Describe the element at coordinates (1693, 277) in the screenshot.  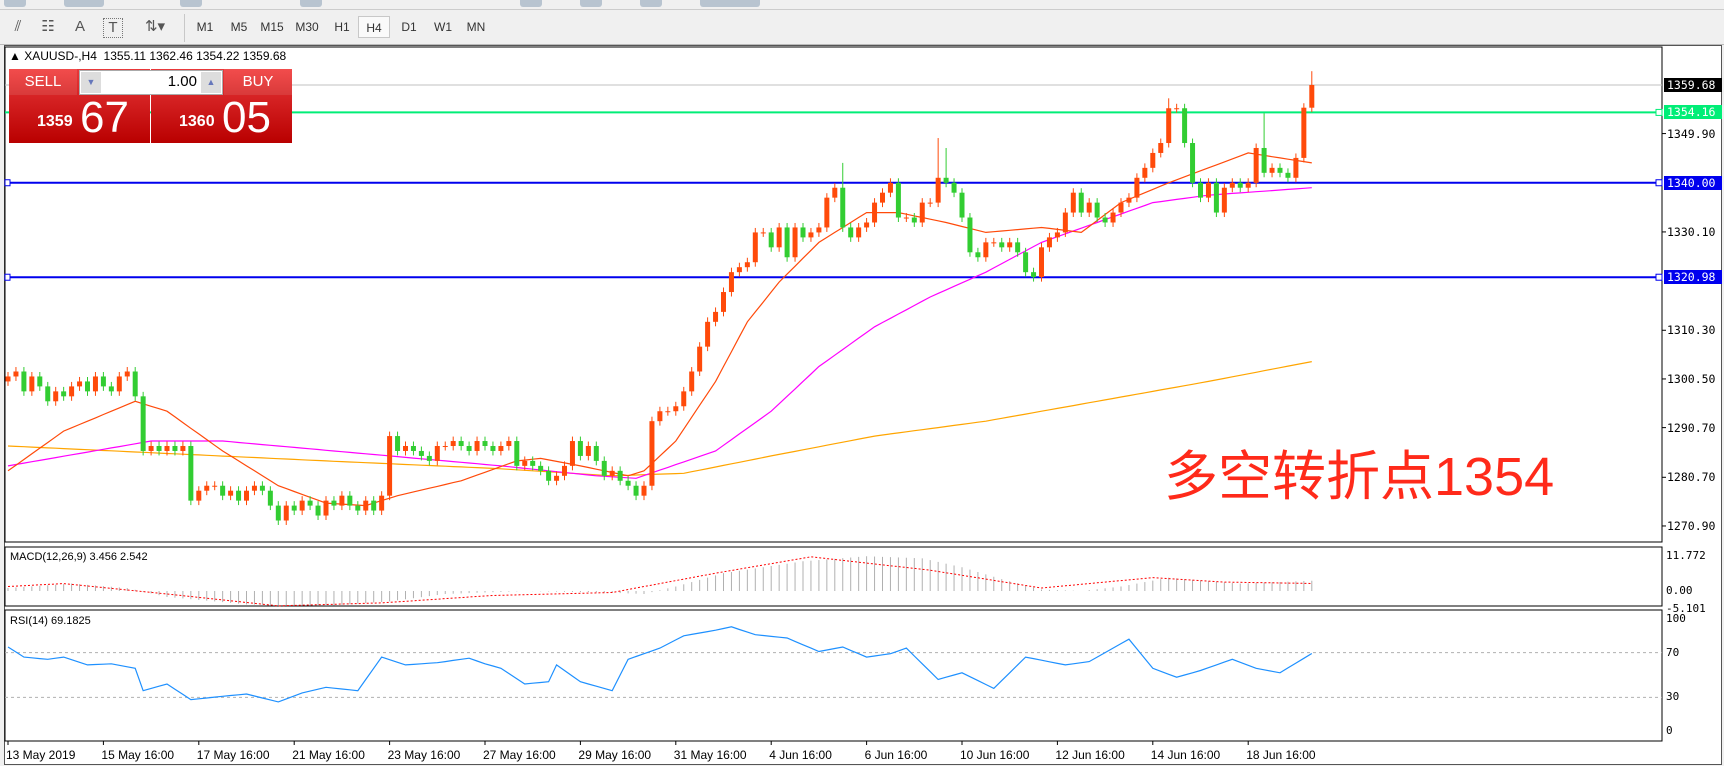
I see `level-price-label: 1320.98` at that location.